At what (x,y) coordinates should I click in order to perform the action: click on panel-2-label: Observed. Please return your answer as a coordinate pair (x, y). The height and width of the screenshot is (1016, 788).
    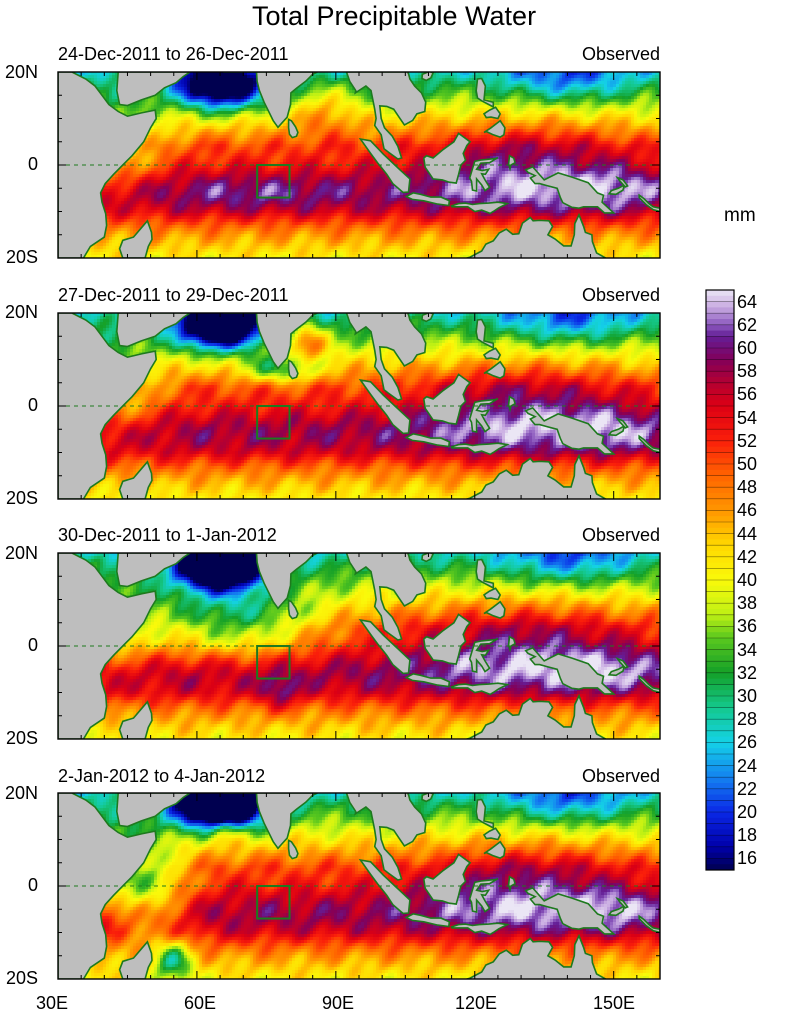
    Looking at the image, I should click on (621, 295).